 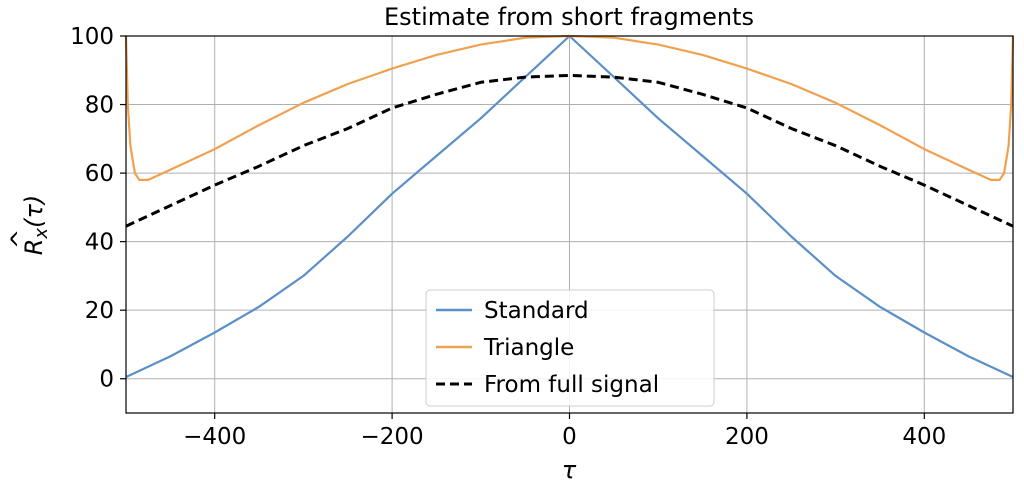 What do you see at coordinates (99, 243) in the screenshot?
I see `y-tick-label: 40` at bounding box center [99, 243].